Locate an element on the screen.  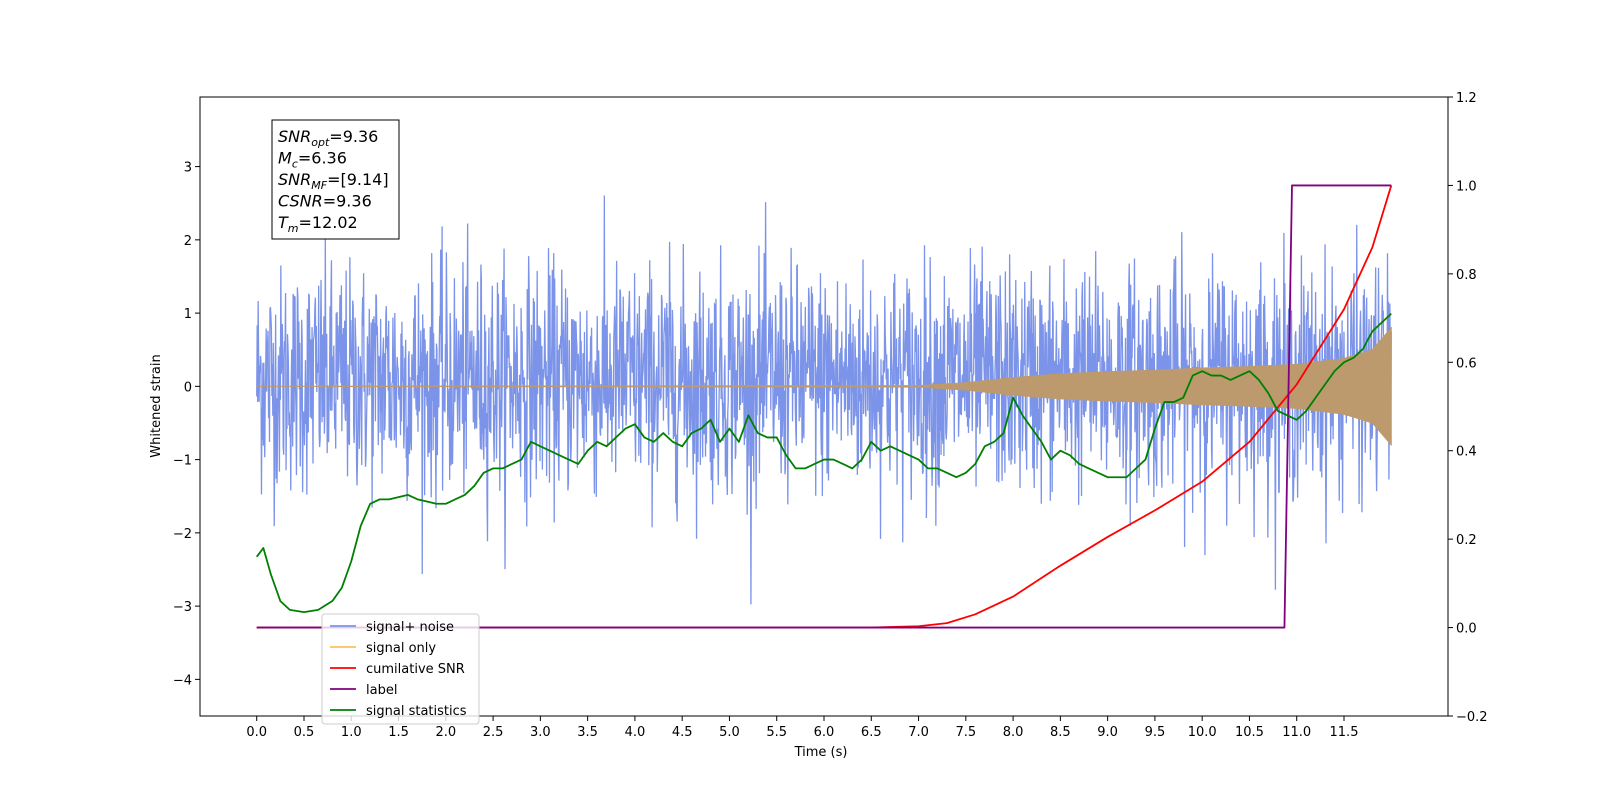
x-tick-label: 1.0 is located at coordinates (351, 732).